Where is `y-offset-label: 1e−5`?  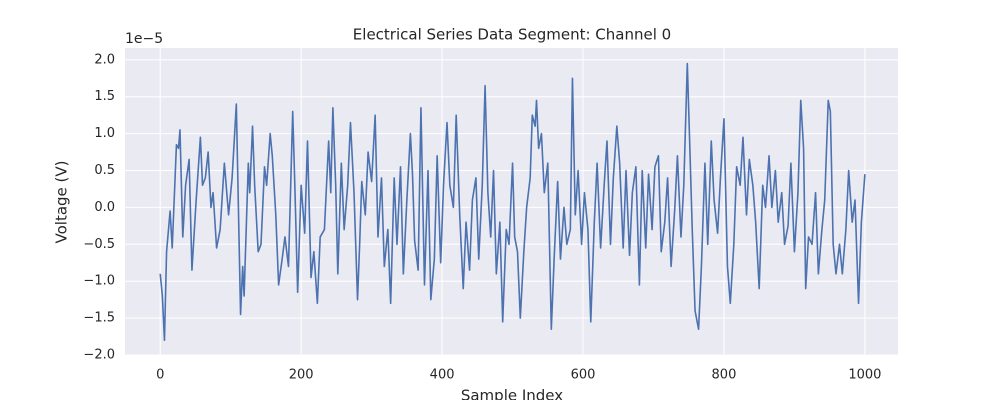
y-offset-label: 1e−5 is located at coordinates (144, 39).